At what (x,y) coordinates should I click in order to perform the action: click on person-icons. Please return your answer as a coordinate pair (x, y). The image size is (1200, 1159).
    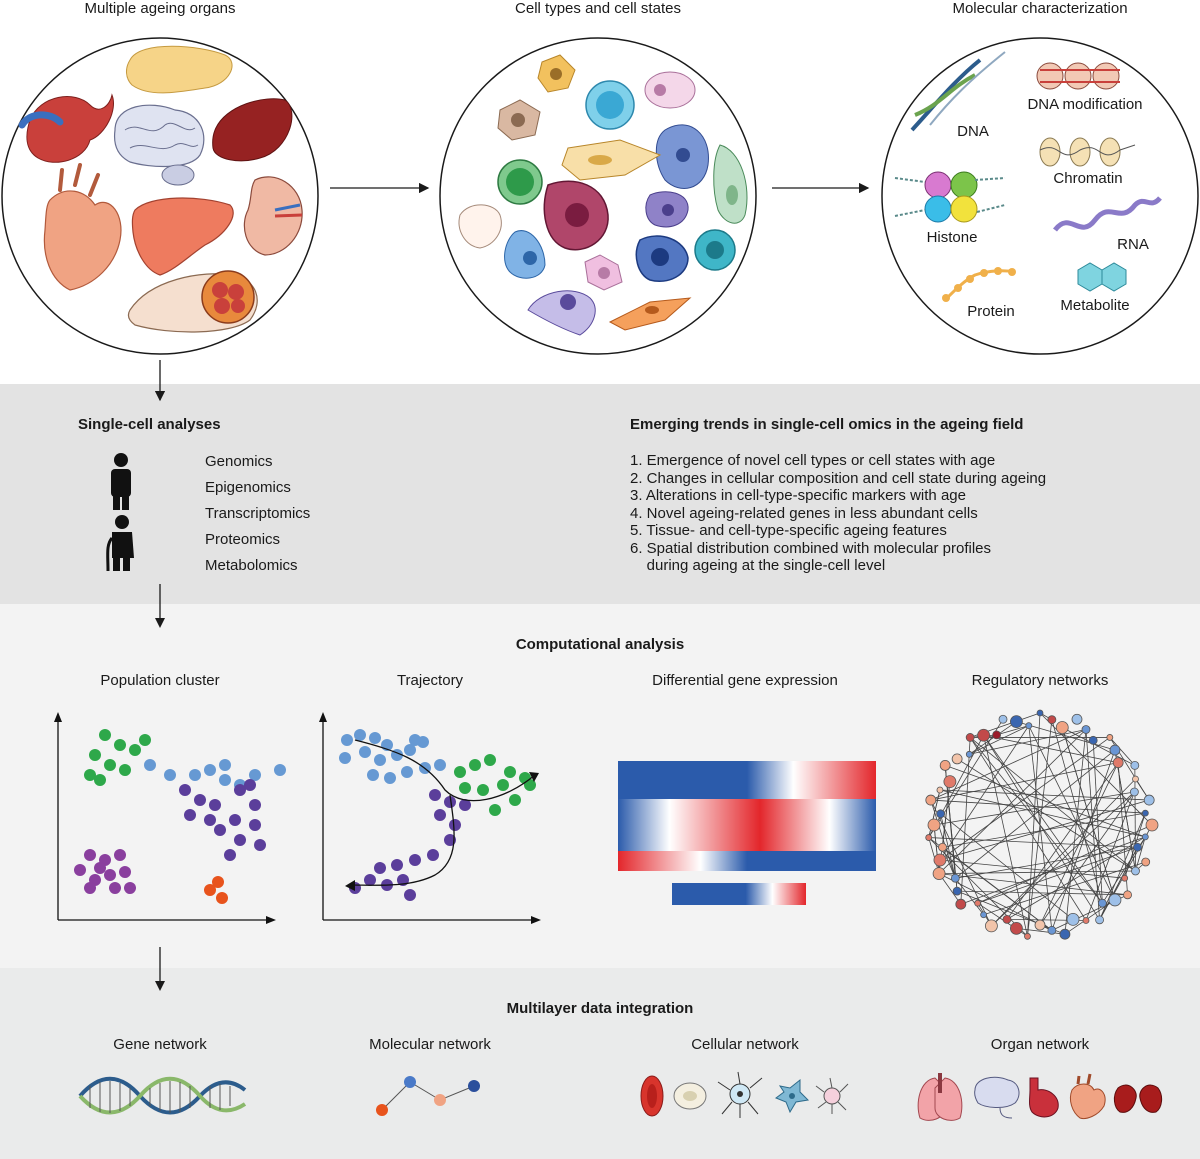
    Looking at the image, I should click on (120, 512).